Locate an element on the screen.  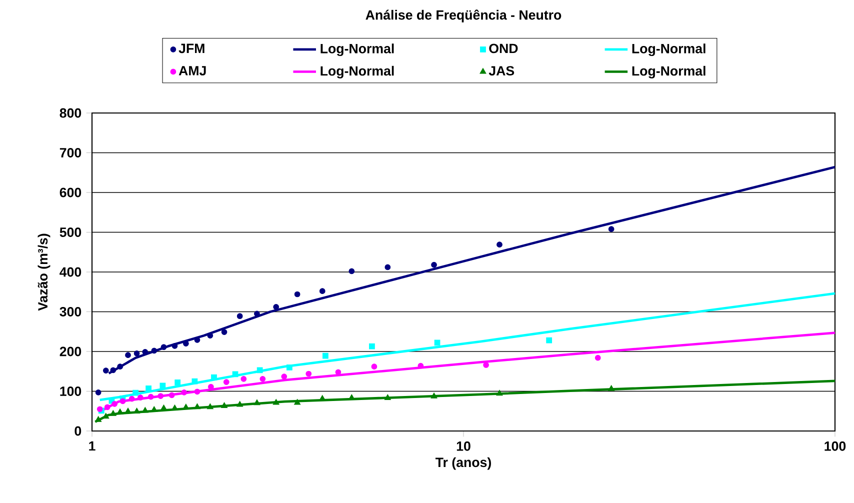
x-tick-label: 1 is located at coordinates (92, 446).